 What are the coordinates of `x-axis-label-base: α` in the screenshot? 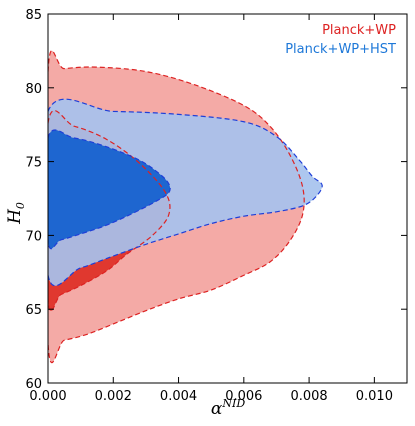 It's located at (217, 409).